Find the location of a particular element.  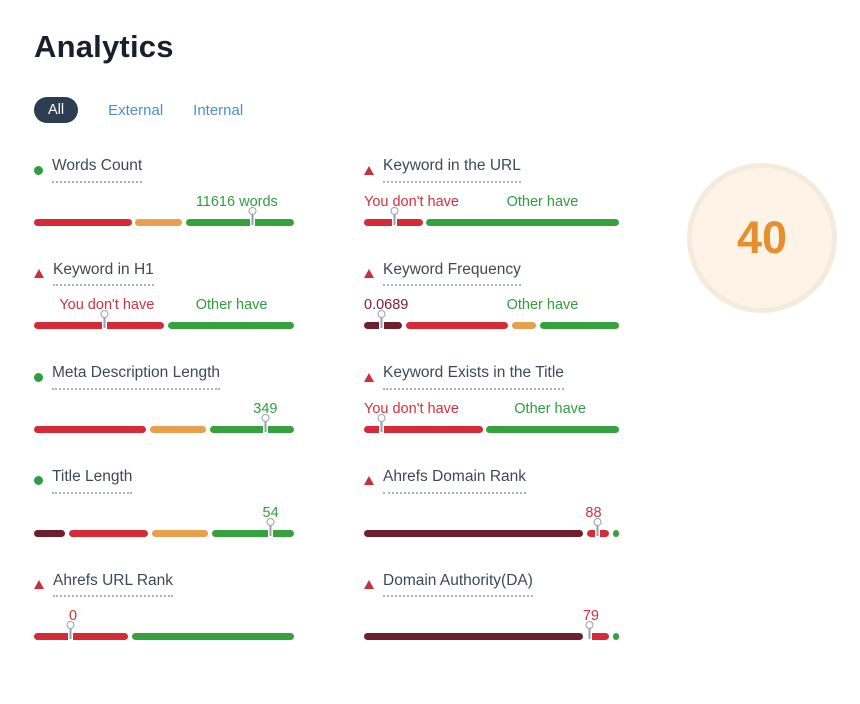

metric-header: Keyword in H1 is located at coordinates (164, 274).